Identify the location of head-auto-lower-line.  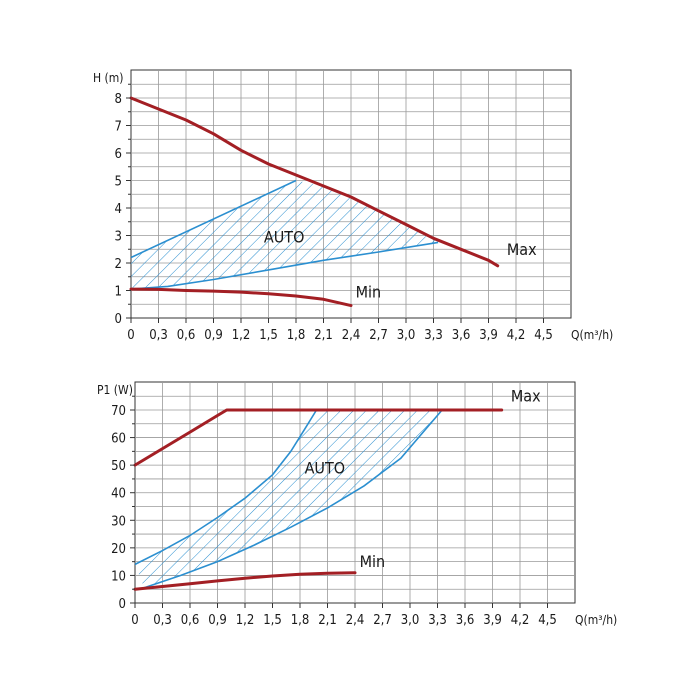
(284, 265).